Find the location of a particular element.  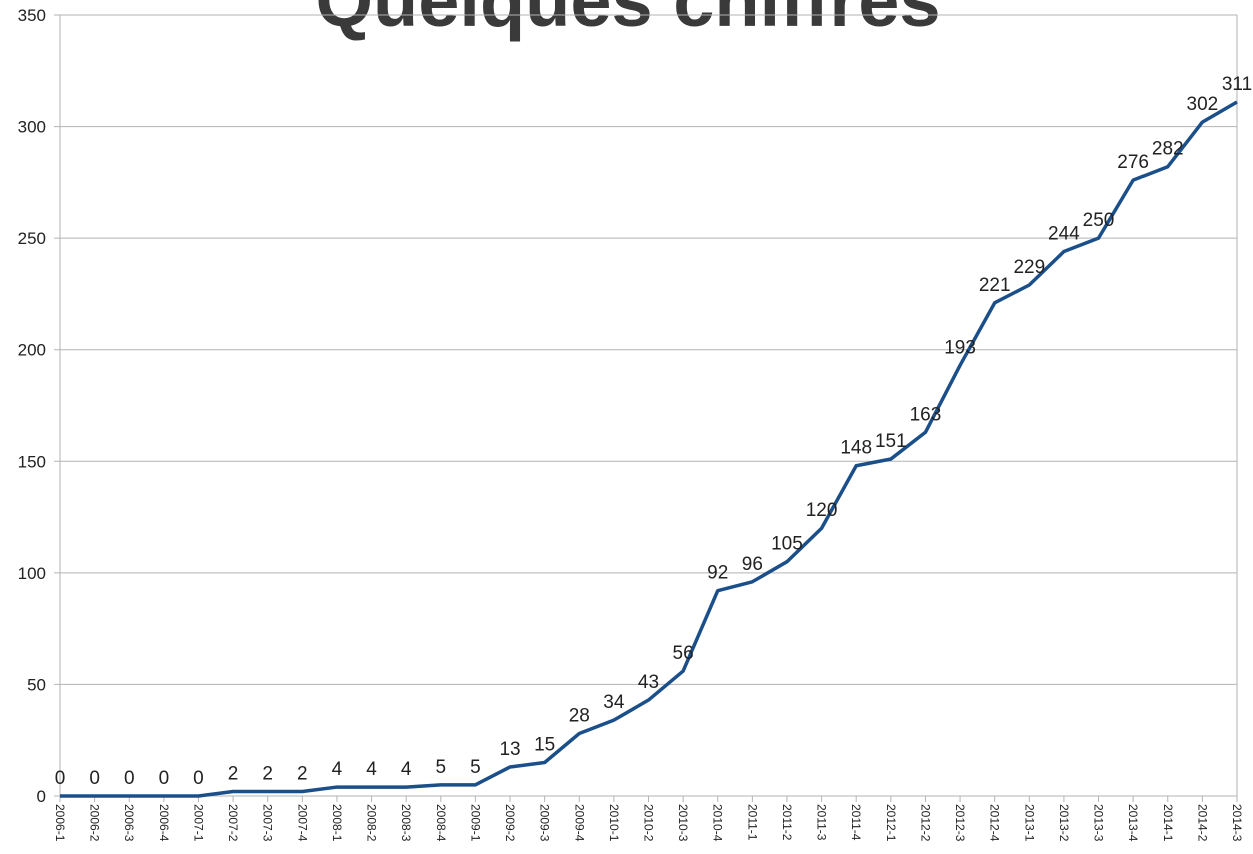

x-tick-label: 2007-3 is located at coordinates (268, 823).